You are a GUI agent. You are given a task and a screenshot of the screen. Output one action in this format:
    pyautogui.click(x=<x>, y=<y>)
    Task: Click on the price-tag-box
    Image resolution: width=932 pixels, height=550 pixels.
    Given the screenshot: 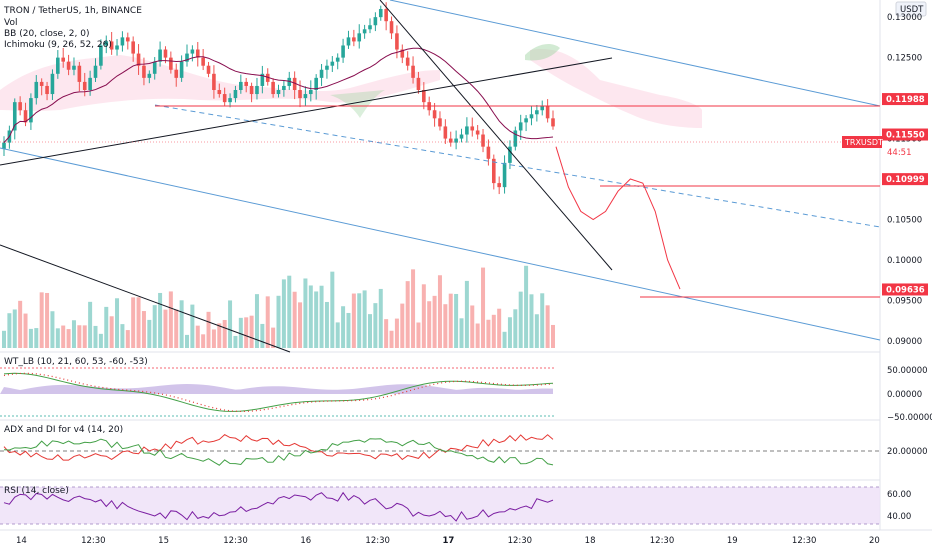 What is the action you would take?
    pyautogui.click(x=905, y=289)
    